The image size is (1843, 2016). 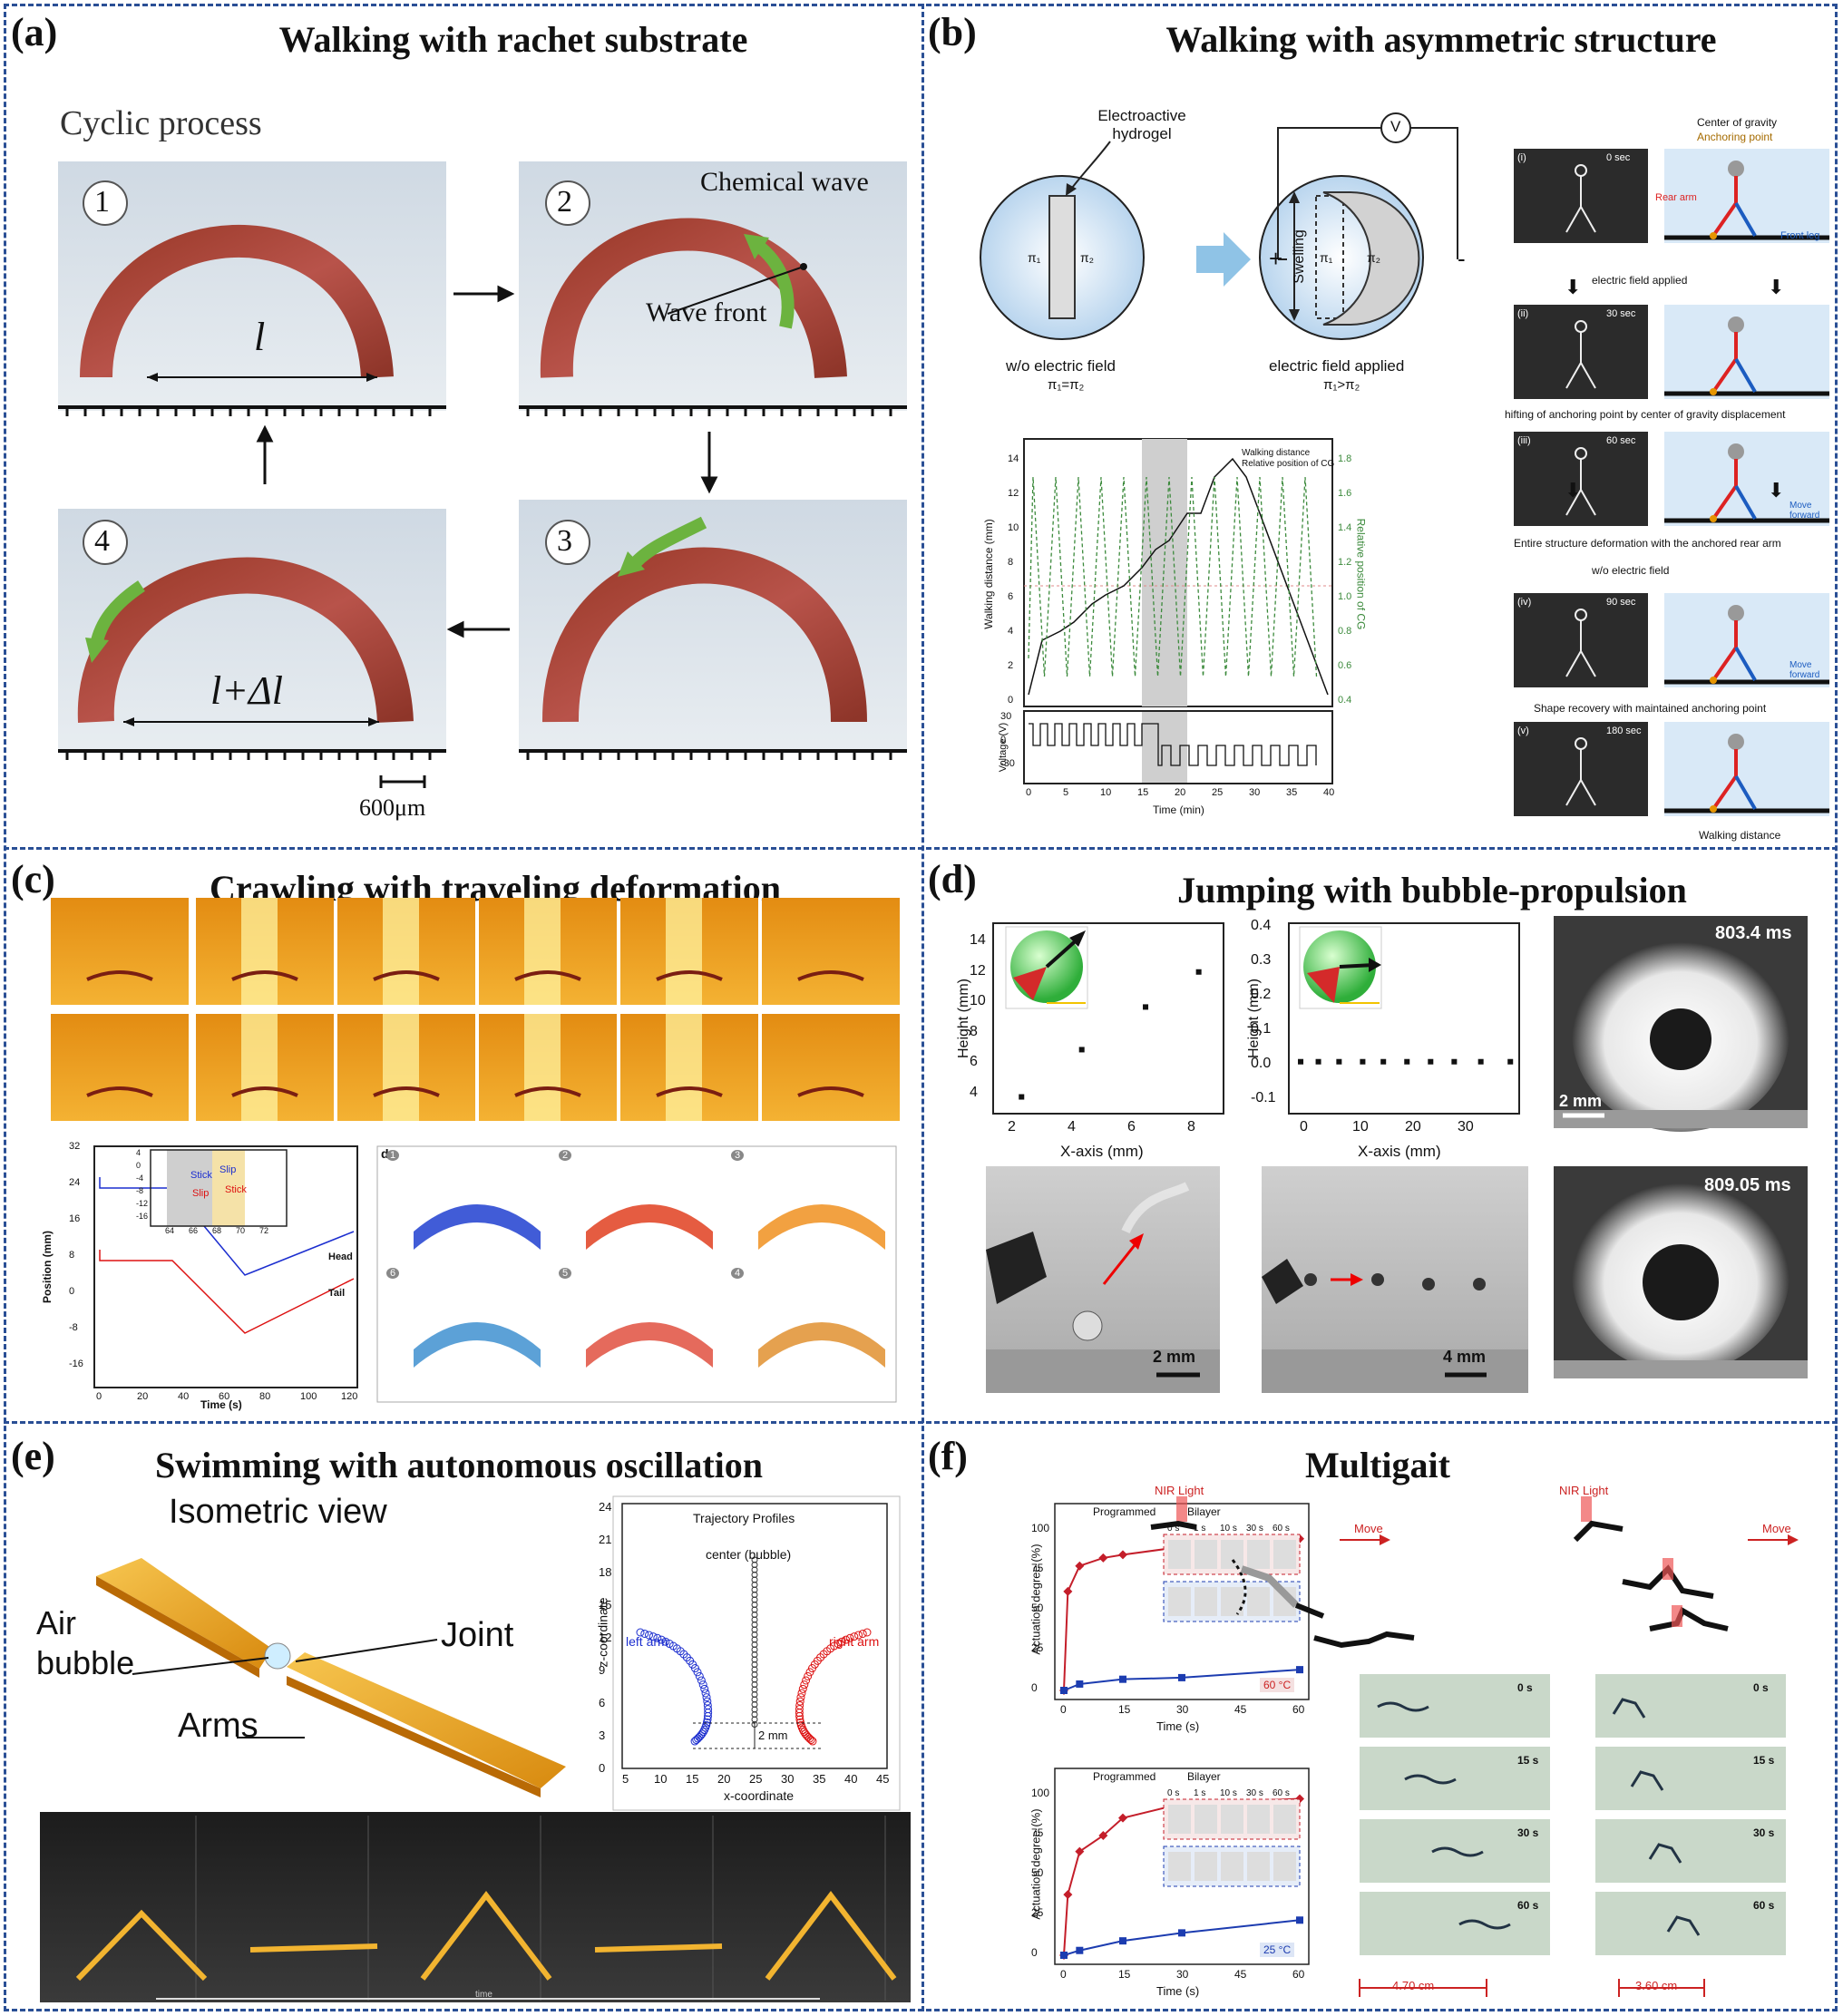 I want to click on f-bilayer-point, so click(x=1181, y=1677).